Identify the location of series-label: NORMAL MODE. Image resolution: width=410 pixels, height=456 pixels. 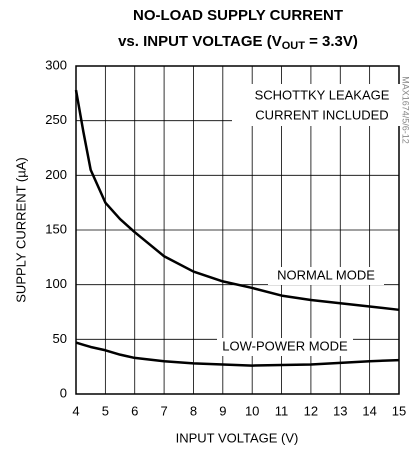
(326, 274).